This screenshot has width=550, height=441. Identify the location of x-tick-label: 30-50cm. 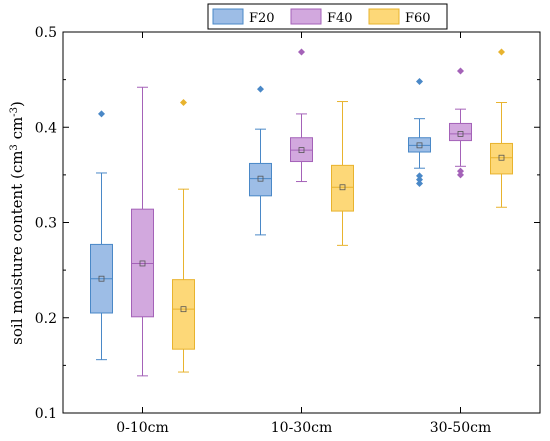
(460, 428).